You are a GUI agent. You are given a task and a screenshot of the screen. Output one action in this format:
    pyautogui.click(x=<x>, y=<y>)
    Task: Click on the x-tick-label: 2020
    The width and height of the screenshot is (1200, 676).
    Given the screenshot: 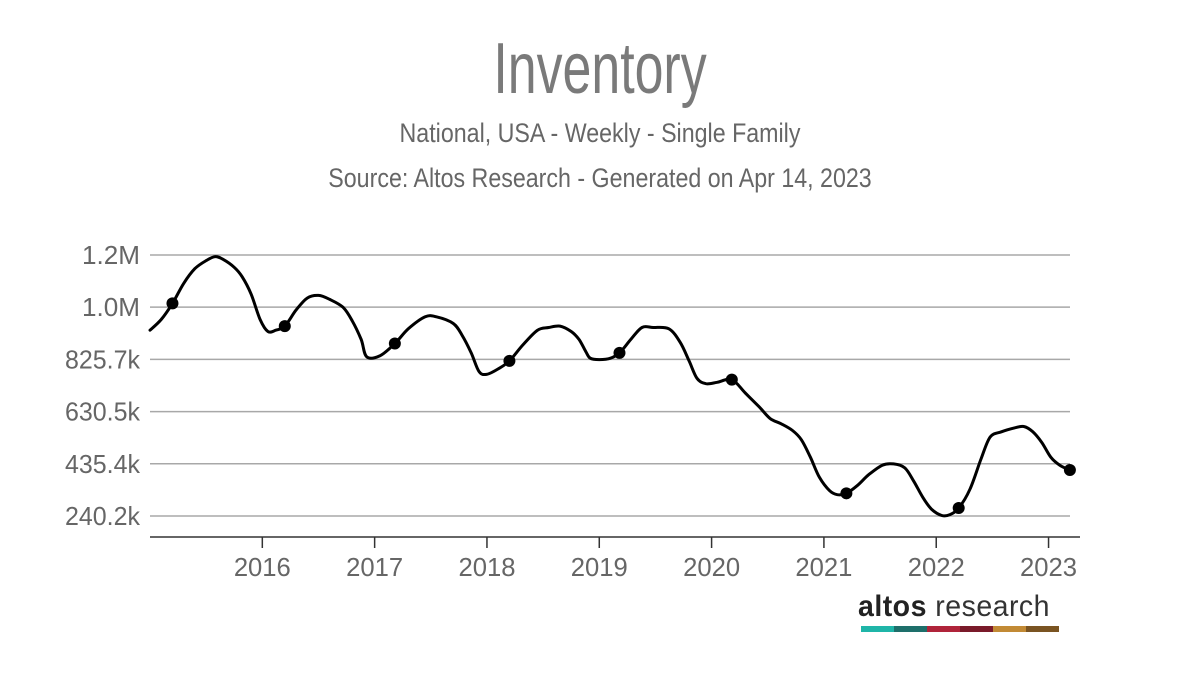 What is the action you would take?
    pyautogui.click(x=711, y=567)
    